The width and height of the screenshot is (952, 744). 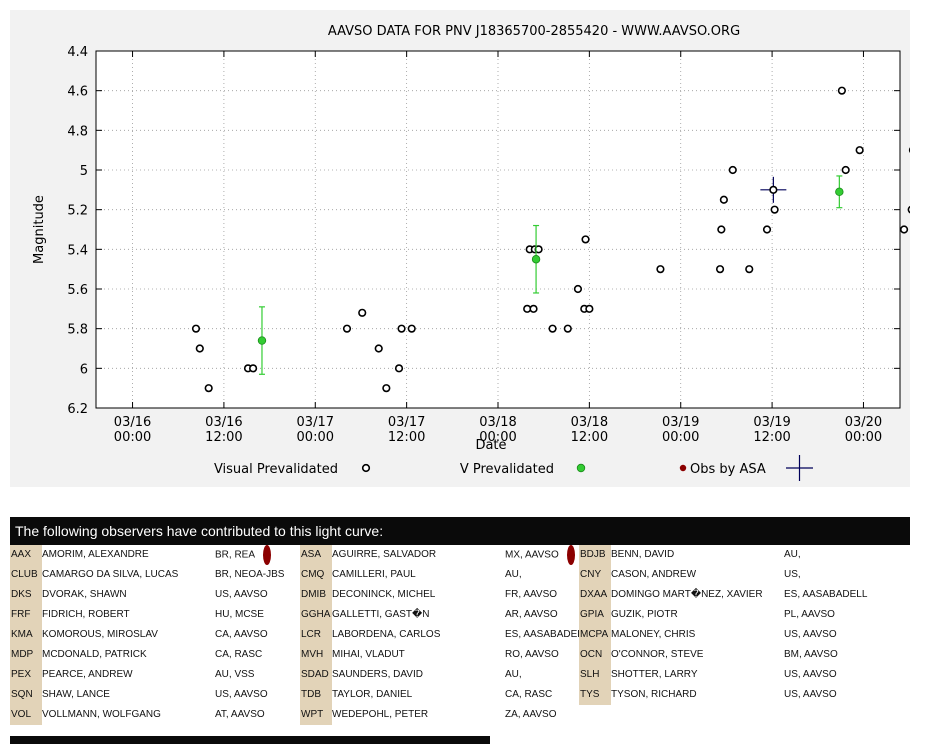 I want to click on observer-name: AGUIRRE, SALVADOR, so click(x=384, y=554).